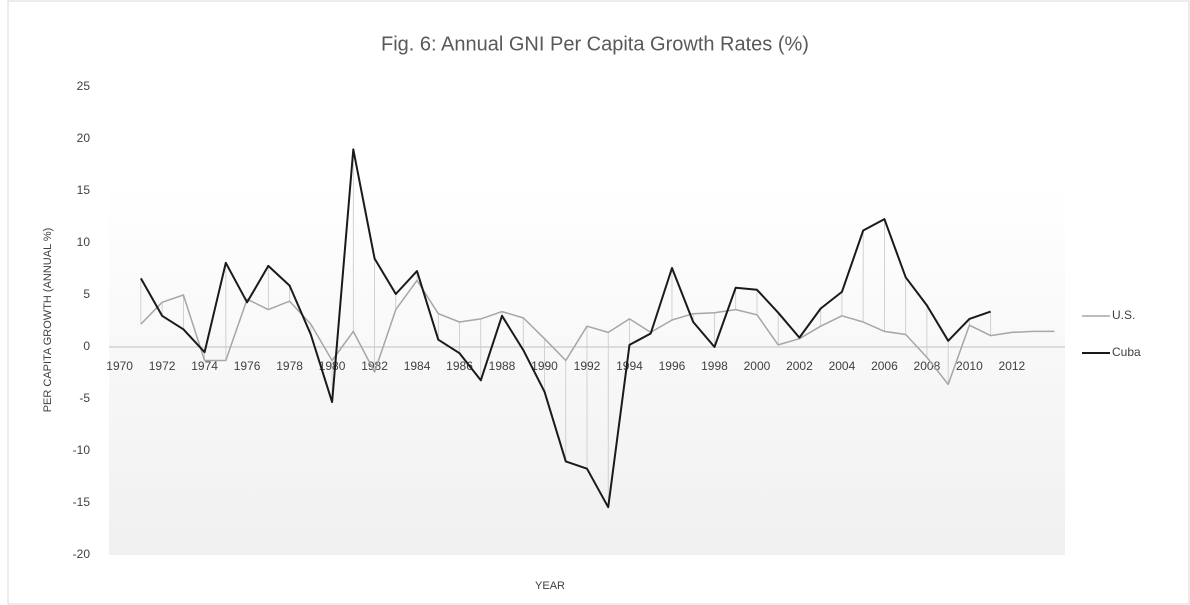  Describe the element at coordinates (82, 502) in the screenshot. I see `y-tick-label: -15` at that location.